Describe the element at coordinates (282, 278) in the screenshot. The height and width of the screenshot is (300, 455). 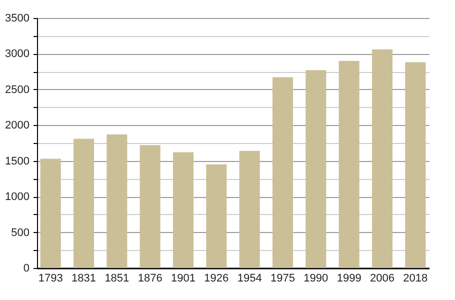
I see `x-tick-label: 1975` at that location.